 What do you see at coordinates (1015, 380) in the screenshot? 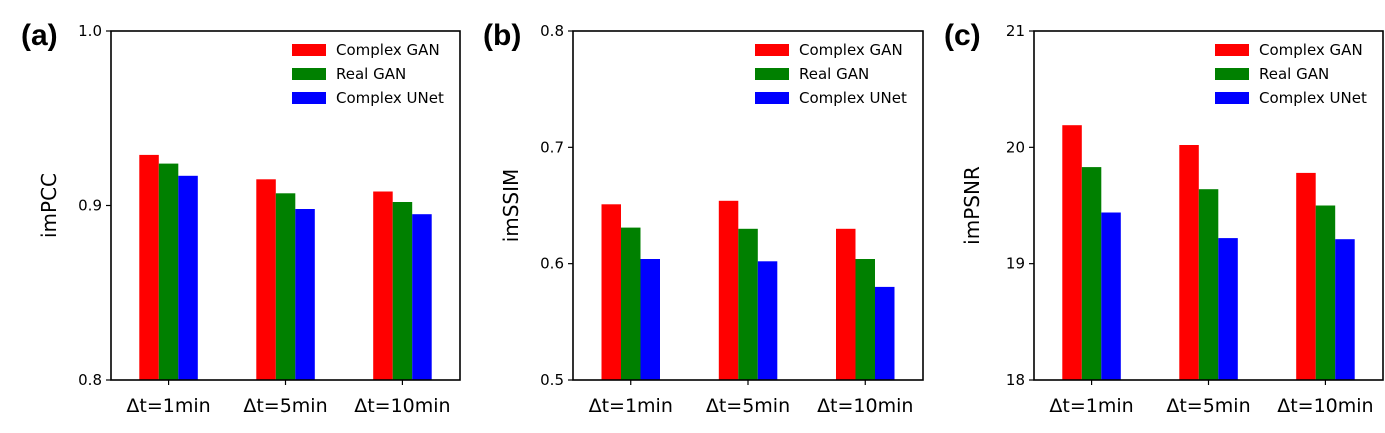
I see `y-tick-label: 18` at bounding box center [1015, 380].